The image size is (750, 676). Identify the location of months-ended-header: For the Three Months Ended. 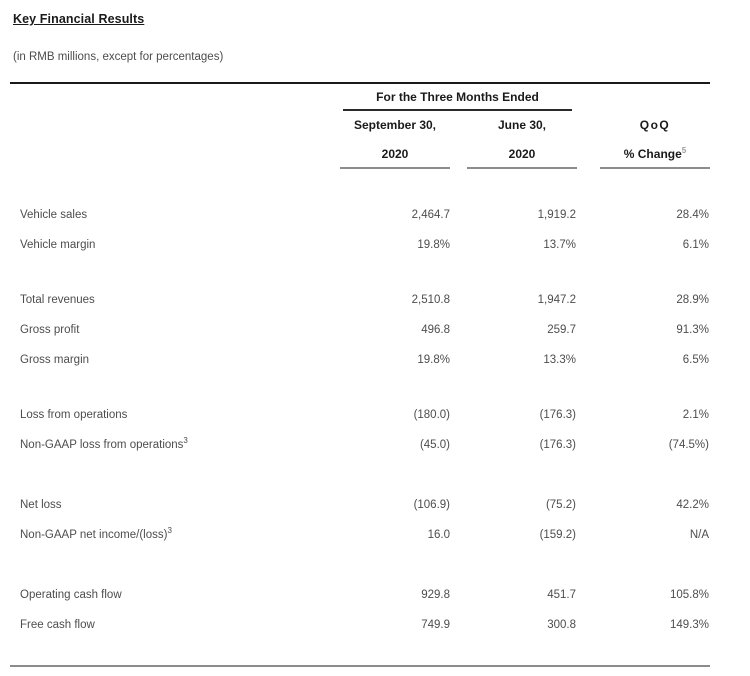
(457, 97).